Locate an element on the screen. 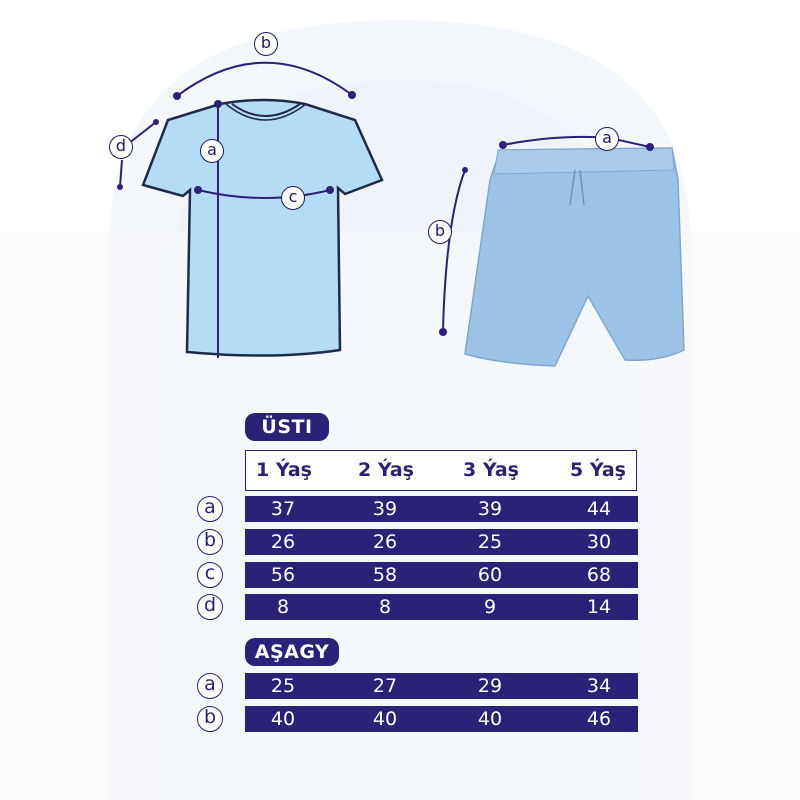 The width and height of the screenshot is (800, 800). row-label-c: c is located at coordinates (210, 575).